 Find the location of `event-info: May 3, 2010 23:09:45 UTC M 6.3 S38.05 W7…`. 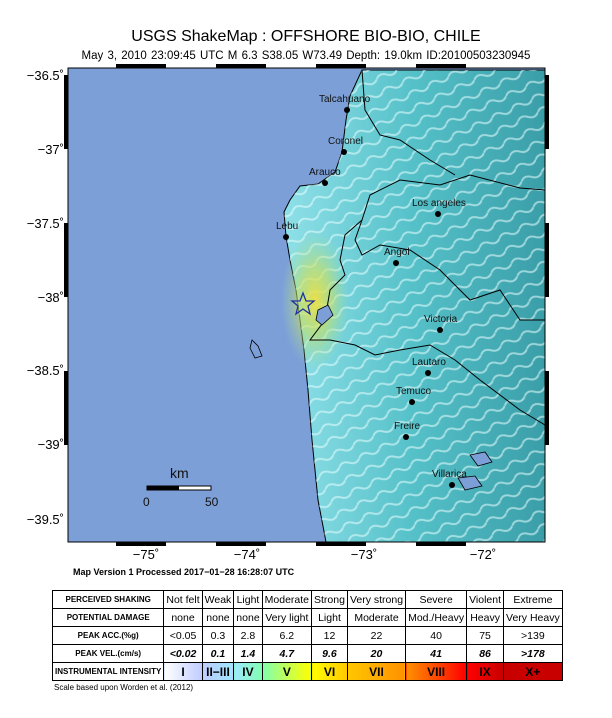

event-info: May 3, 2010 23:09:45 UTC M 6.3 S38.05 W7… is located at coordinates (306, 56).